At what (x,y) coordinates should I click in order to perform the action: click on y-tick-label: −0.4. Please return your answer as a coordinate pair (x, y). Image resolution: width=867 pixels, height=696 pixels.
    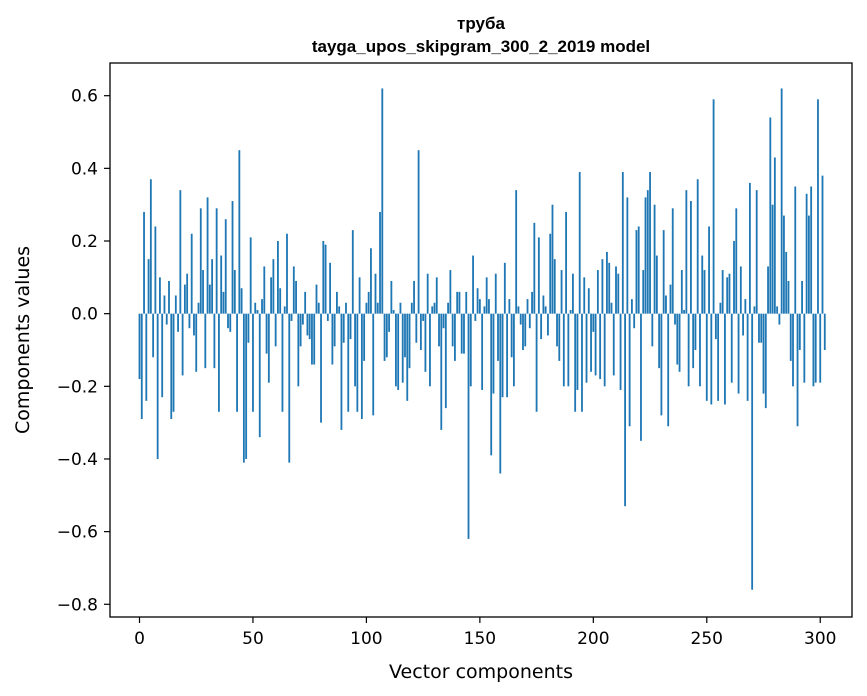
    Looking at the image, I should click on (77, 460).